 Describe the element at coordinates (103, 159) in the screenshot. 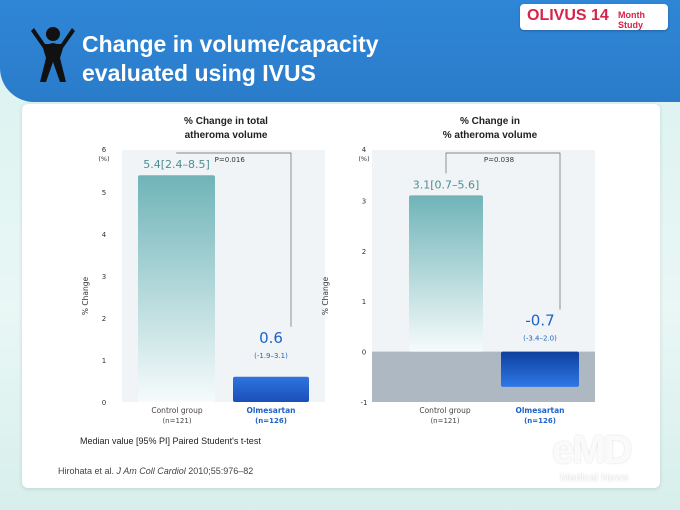

I see `chart1-y-unit-label: (%)` at that location.